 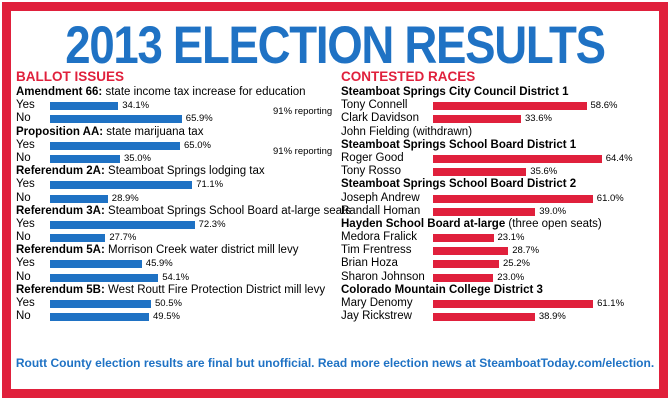 I want to click on ballot-issues-heading: BALLOT ISSUES, so click(x=70, y=76).